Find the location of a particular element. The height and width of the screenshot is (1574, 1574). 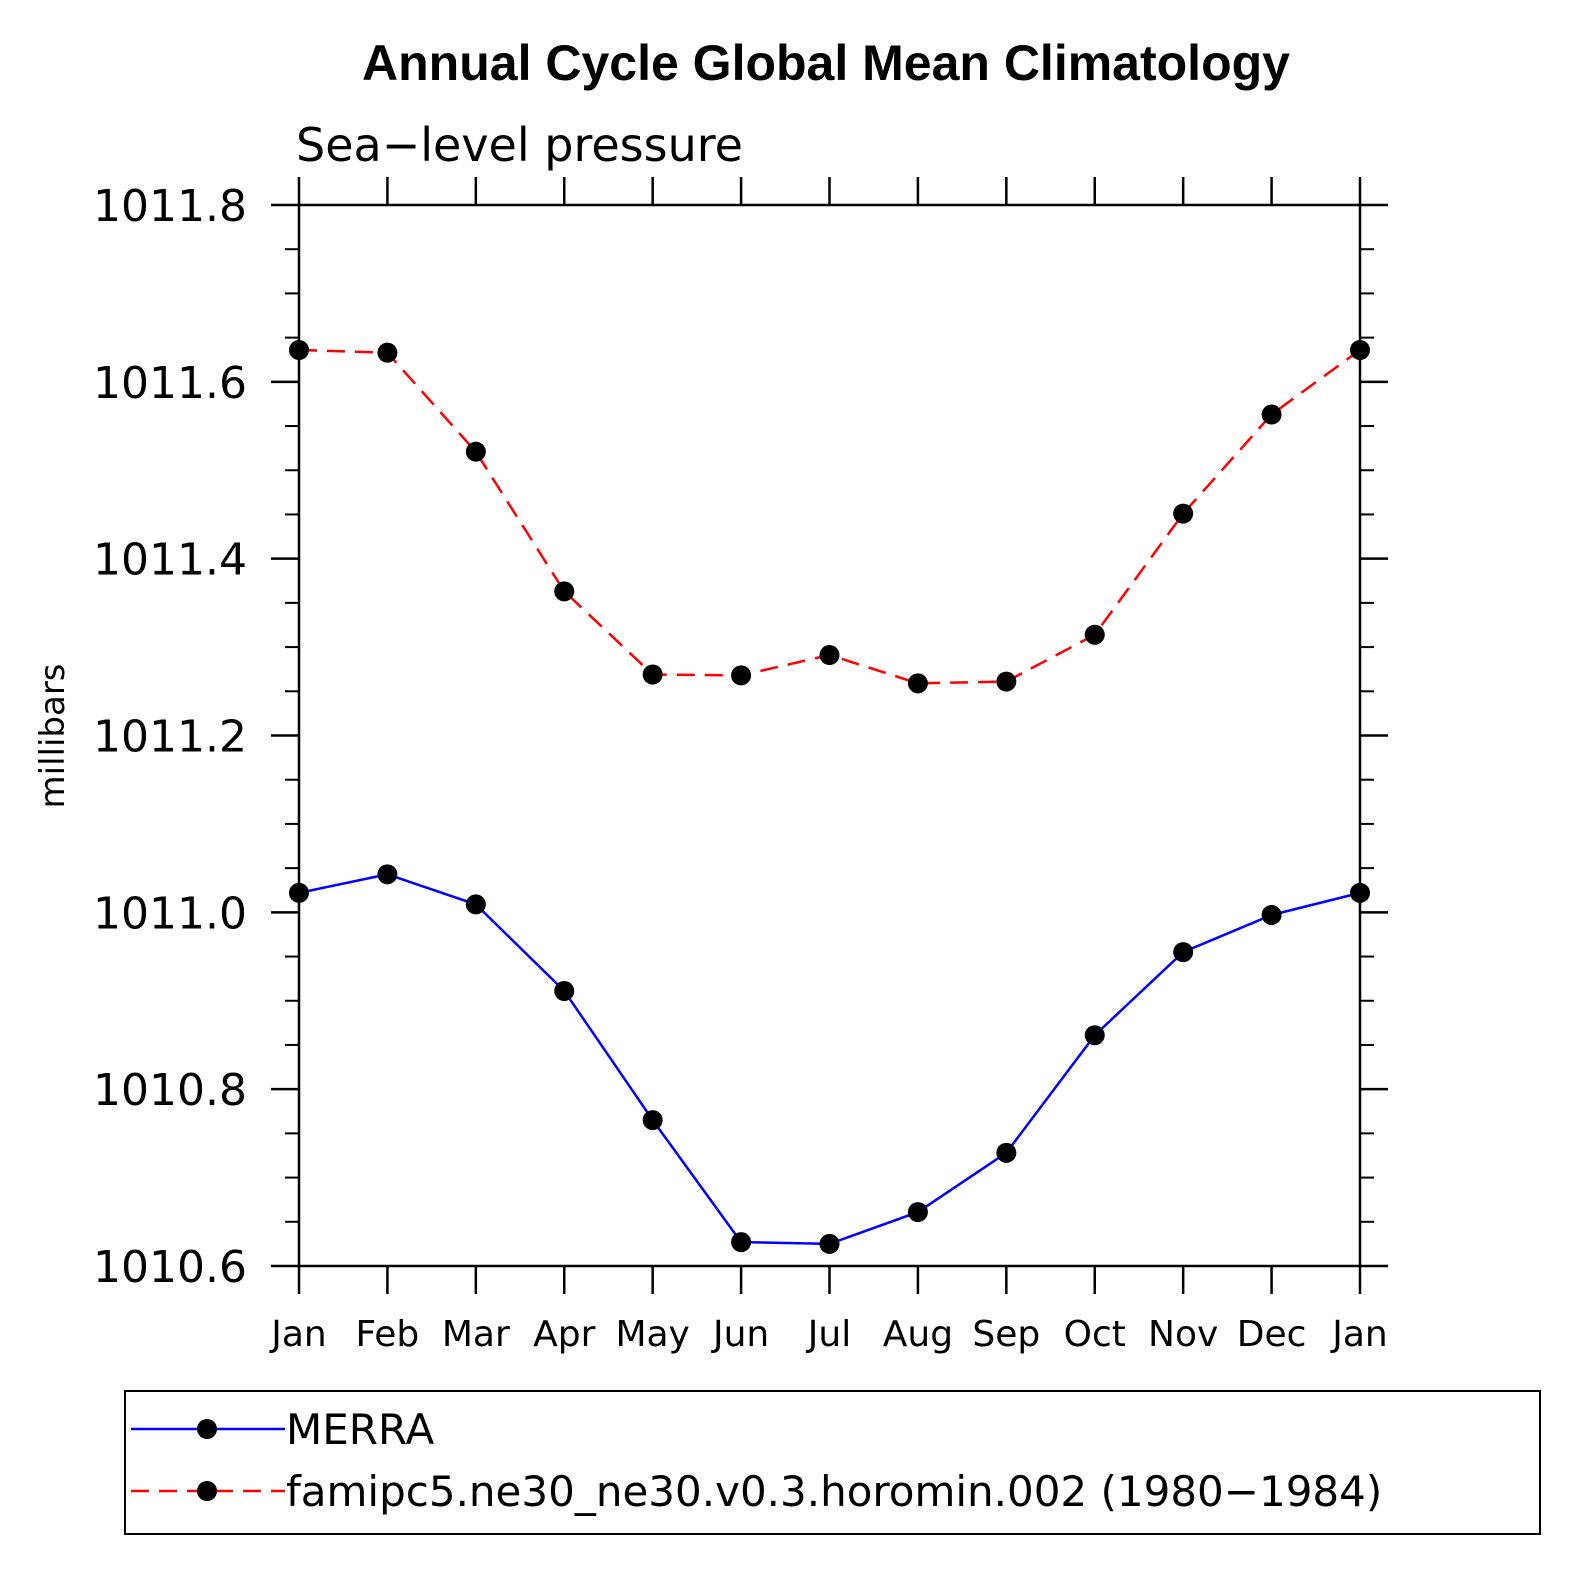

legend-box is located at coordinates (832, 1462).